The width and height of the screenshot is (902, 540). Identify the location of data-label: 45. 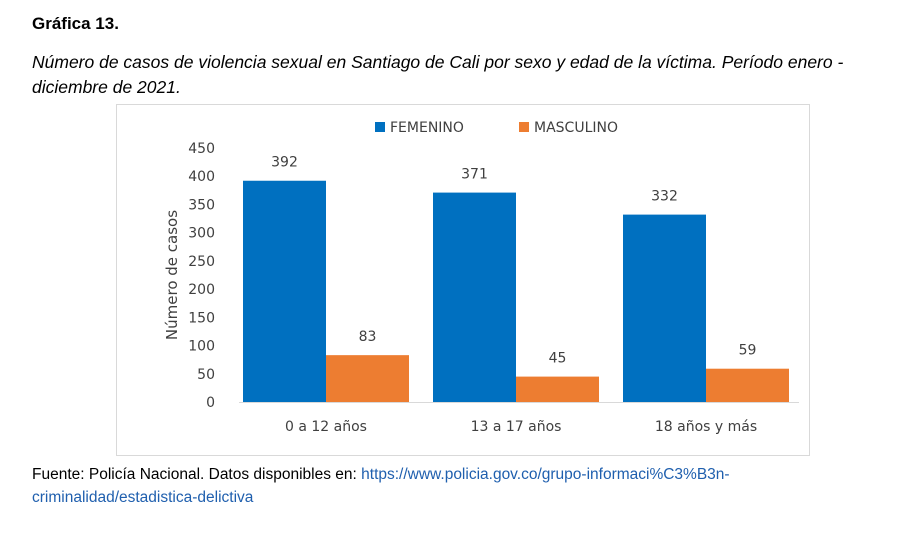
(558, 359).